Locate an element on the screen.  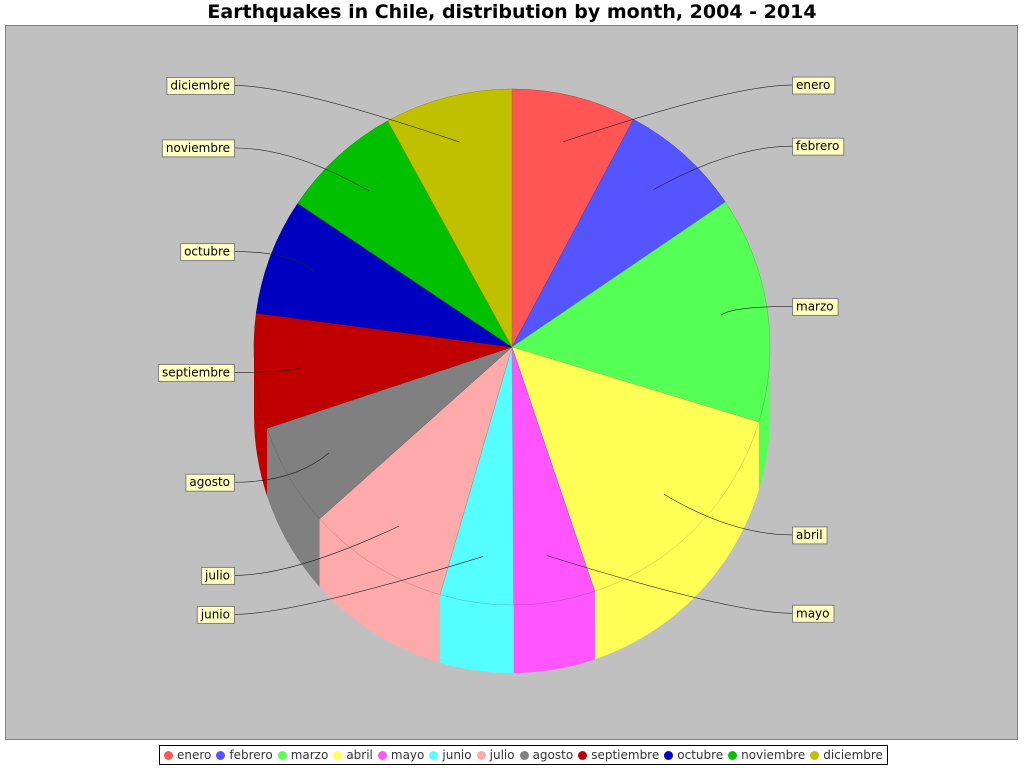
slice-label-box-mayo is located at coordinates (813, 613).